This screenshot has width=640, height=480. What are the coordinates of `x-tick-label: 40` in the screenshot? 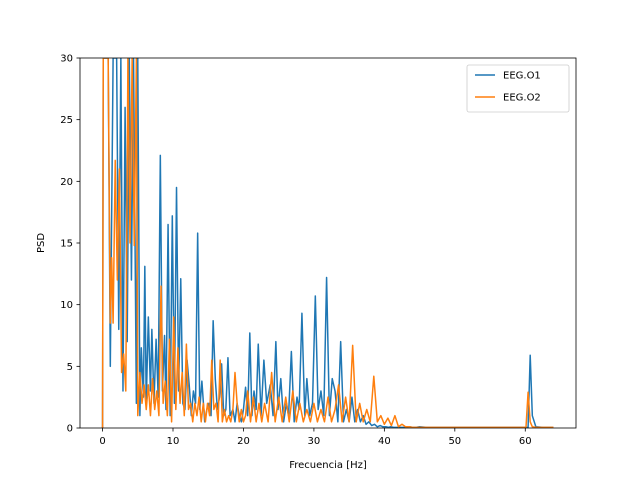 It's located at (384, 441).